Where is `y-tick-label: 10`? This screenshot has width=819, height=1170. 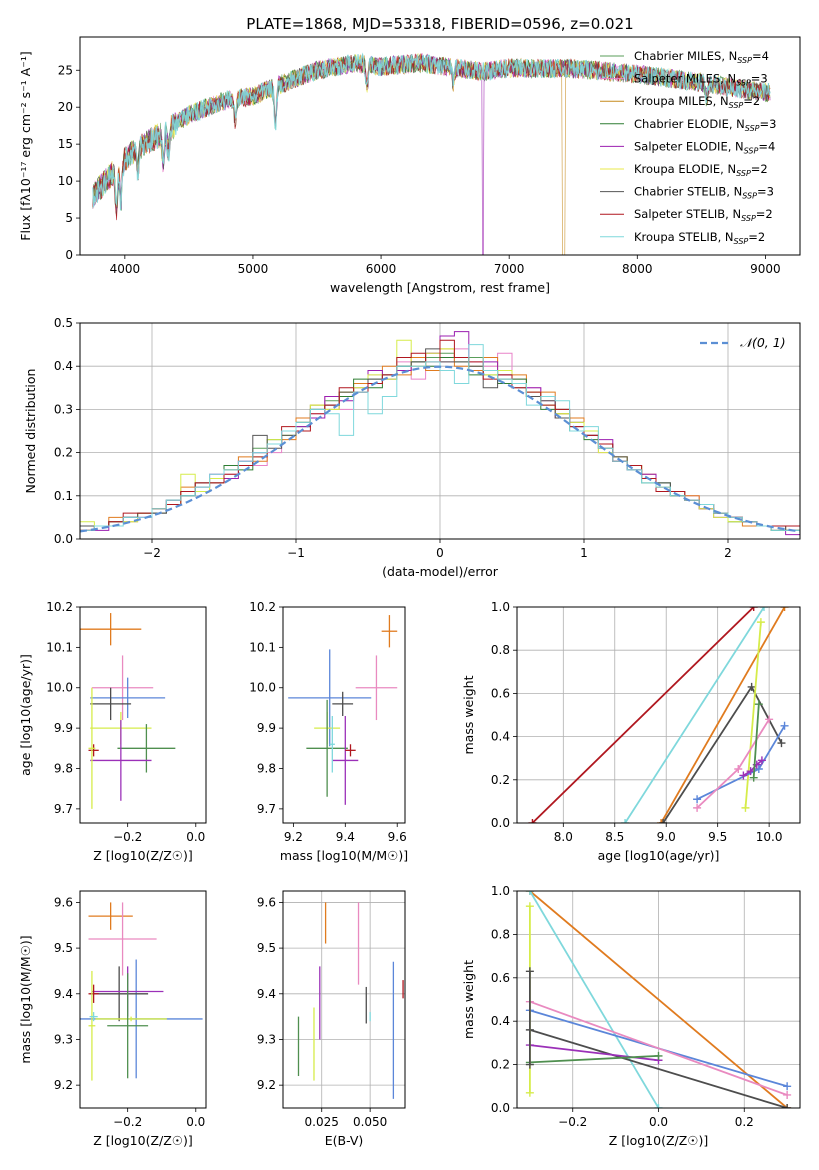 y-tick-label: 10 is located at coordinates (65, 181).